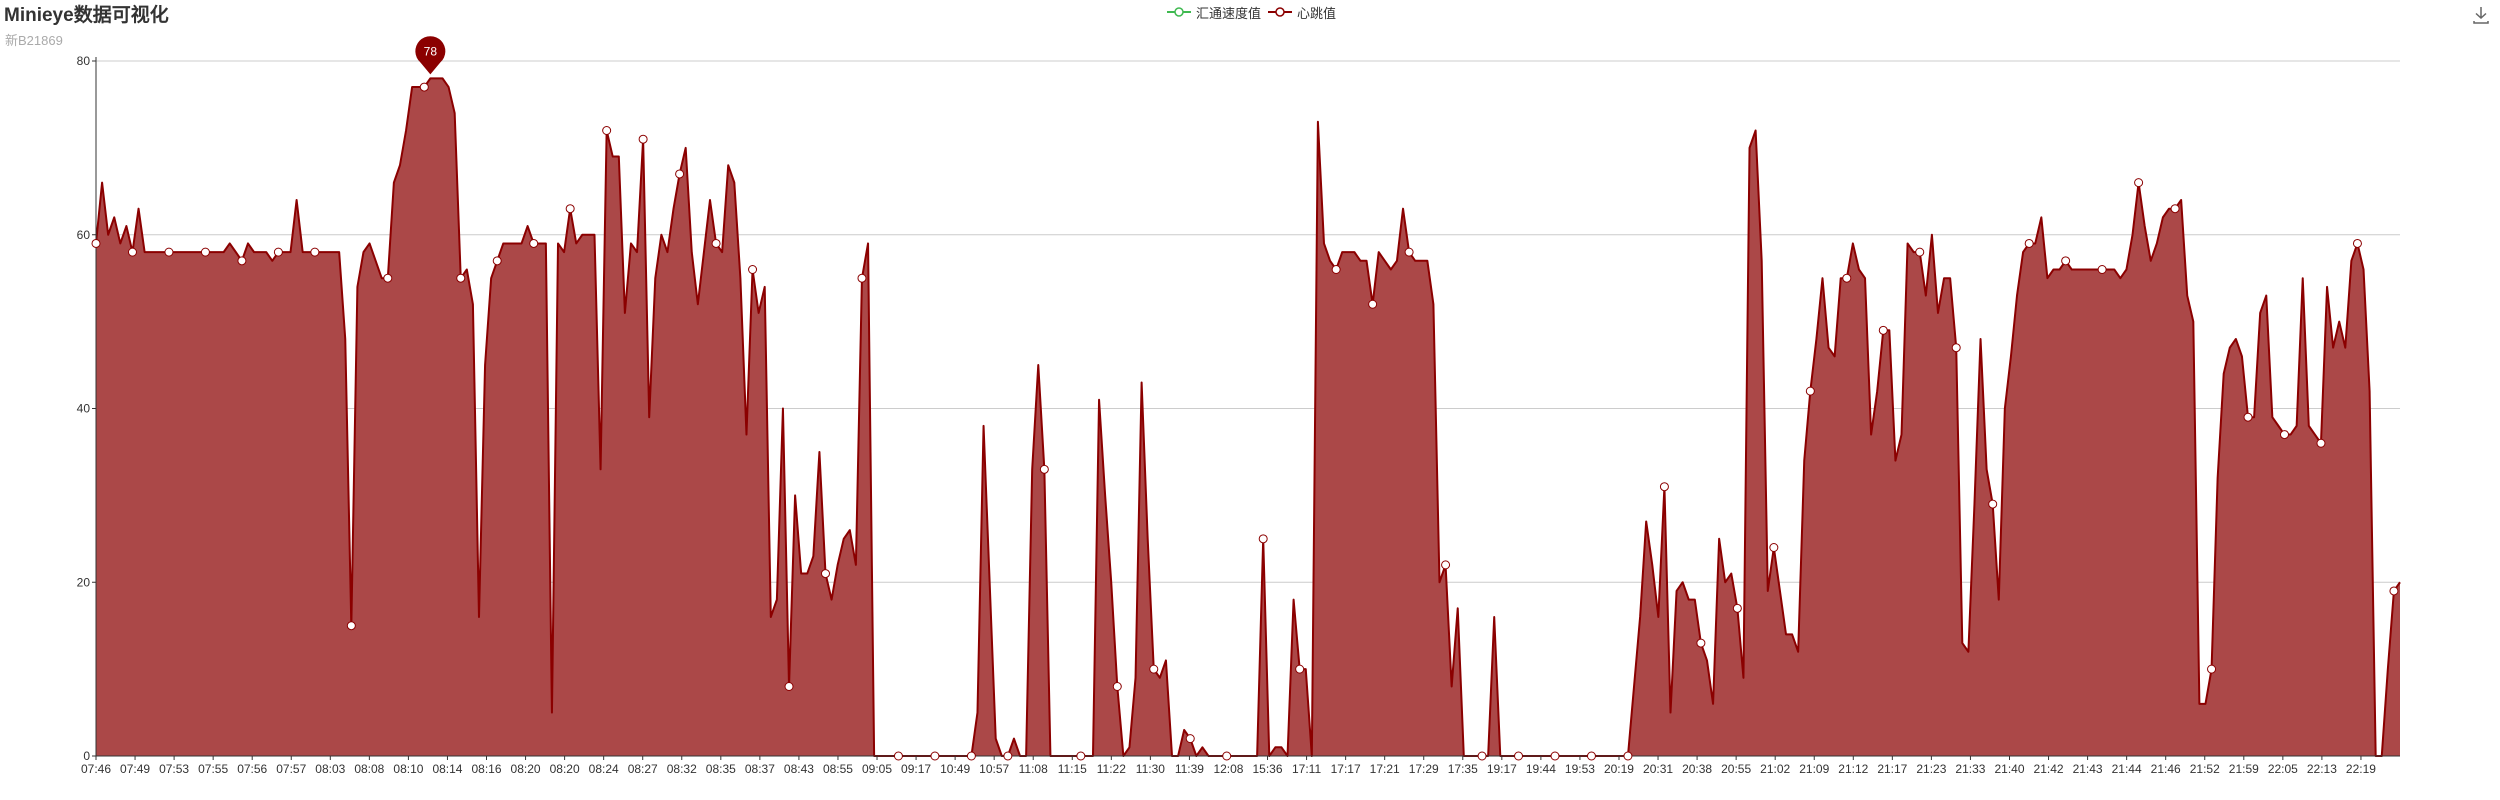 This screenshot has width=2500, height=800. What do you see at coordinates (252, 769) in the screenshot?
I see `x-tick-label: 07:56` at bounding box center [252, 769].